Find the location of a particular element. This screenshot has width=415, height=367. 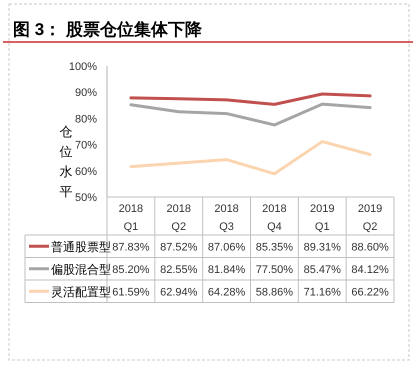

x-tick-label: 2018 Q1 is located at coordinates (131, 218).